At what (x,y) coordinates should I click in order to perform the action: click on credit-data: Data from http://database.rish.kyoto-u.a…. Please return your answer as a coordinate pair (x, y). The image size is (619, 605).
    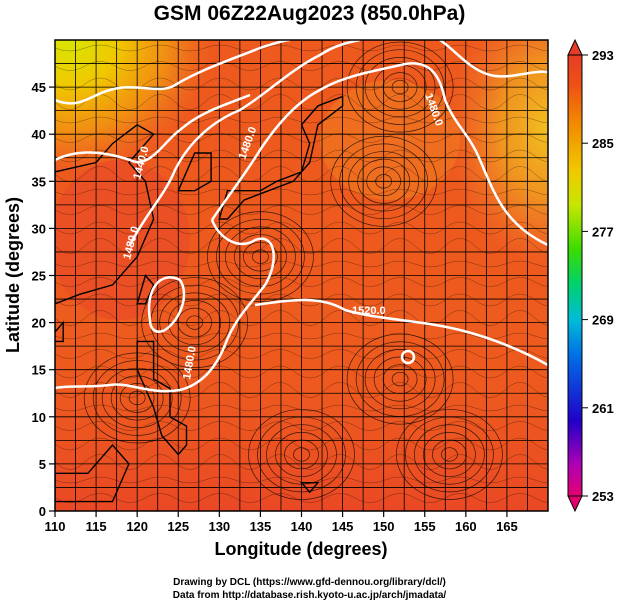
    Looking at the image, I should click on (309, 595).